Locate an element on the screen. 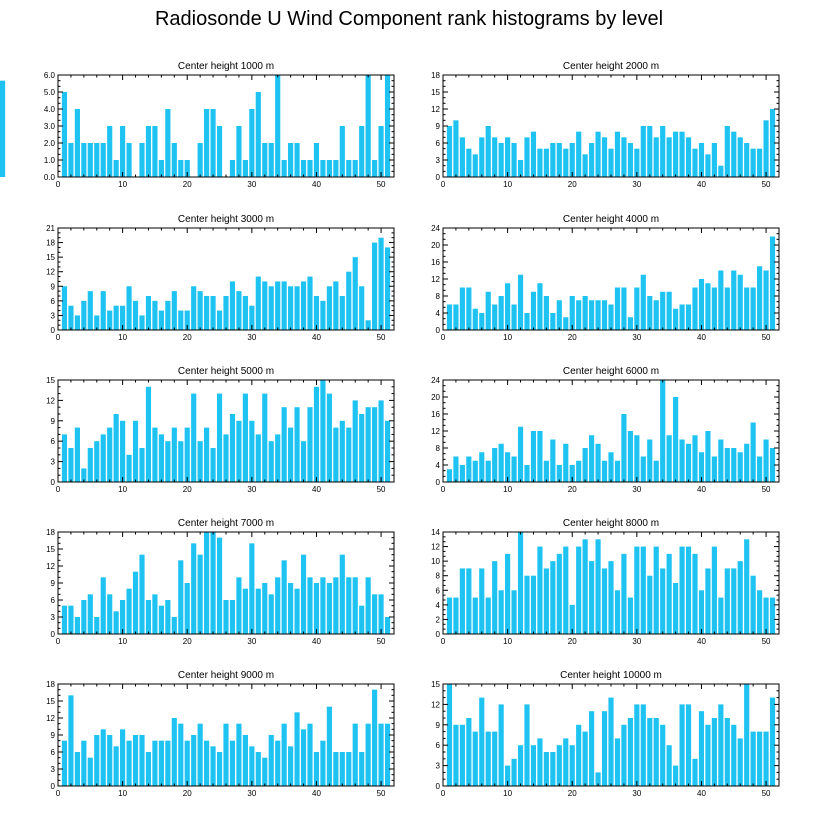 This screenshot has width=818, height=824. y-tick-label: 9 is located at coordinates (438, 126).